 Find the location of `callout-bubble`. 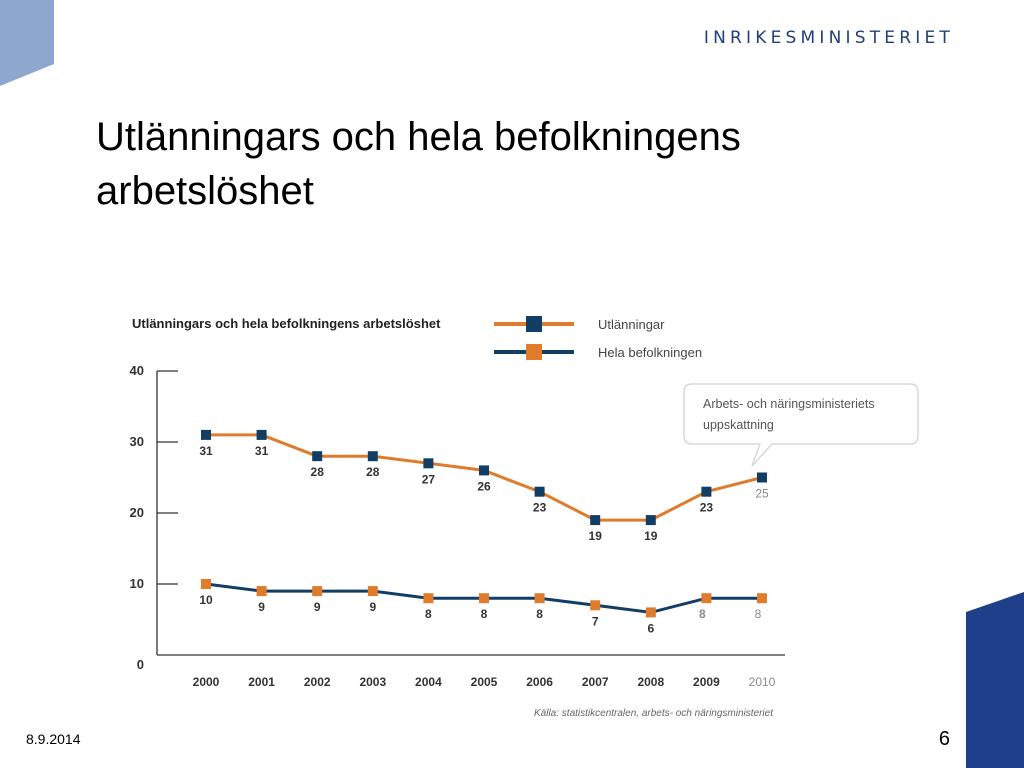

callout-bubble is located at coordinates (801, 425).